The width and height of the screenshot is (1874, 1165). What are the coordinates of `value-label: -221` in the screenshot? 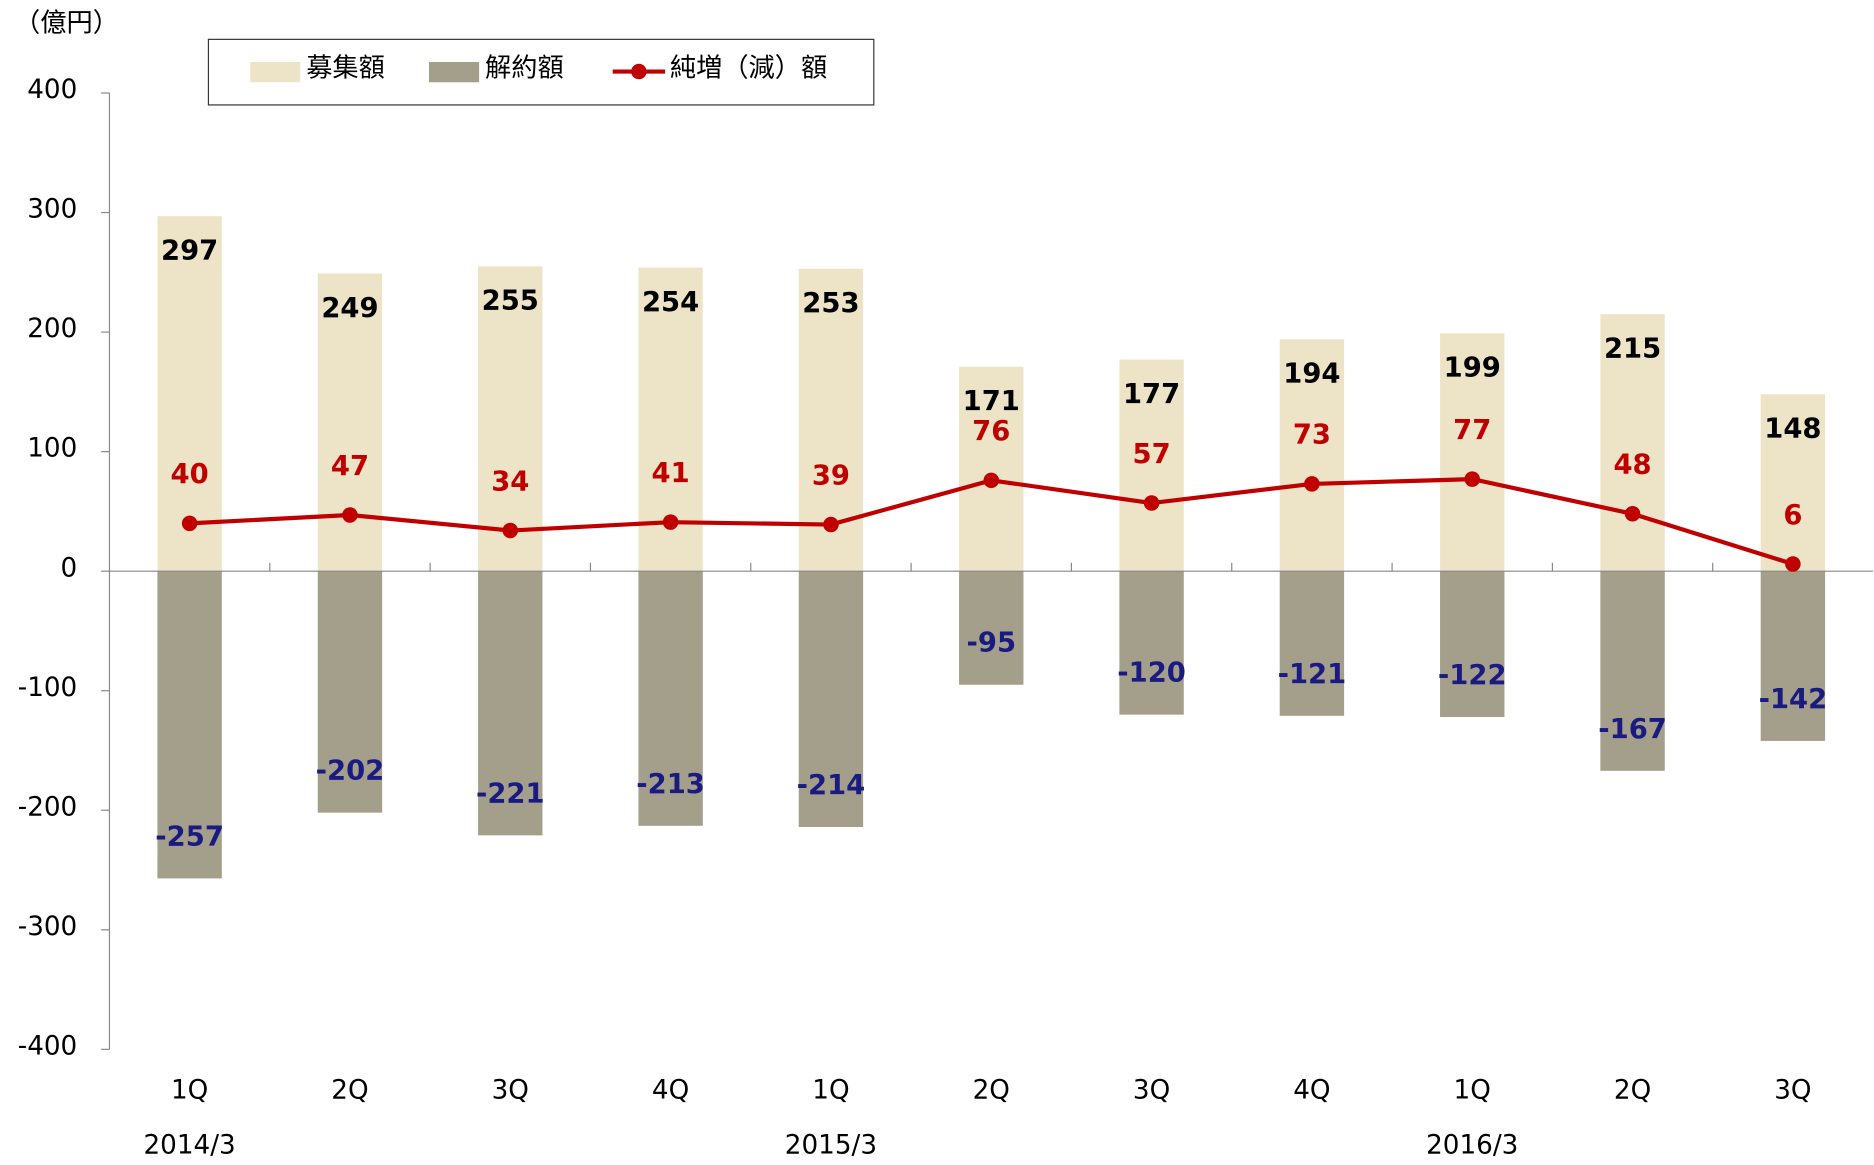 It's located at (510, 793).